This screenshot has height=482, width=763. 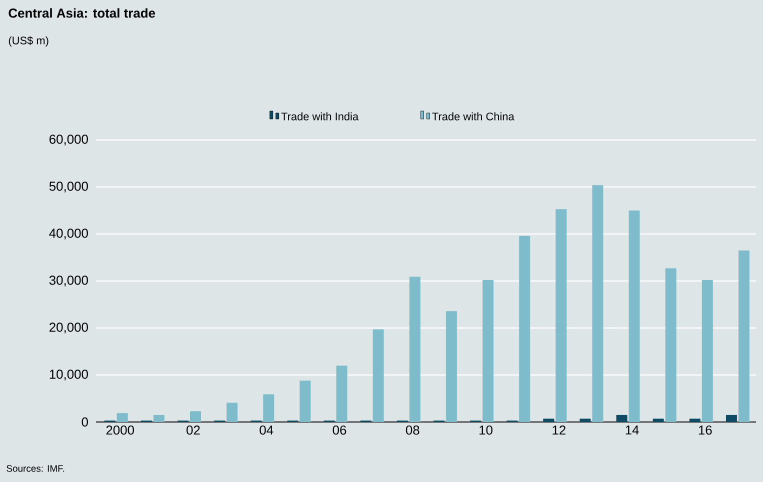 I want to click on x-tick-label: 08, so click(x=413, y=430).